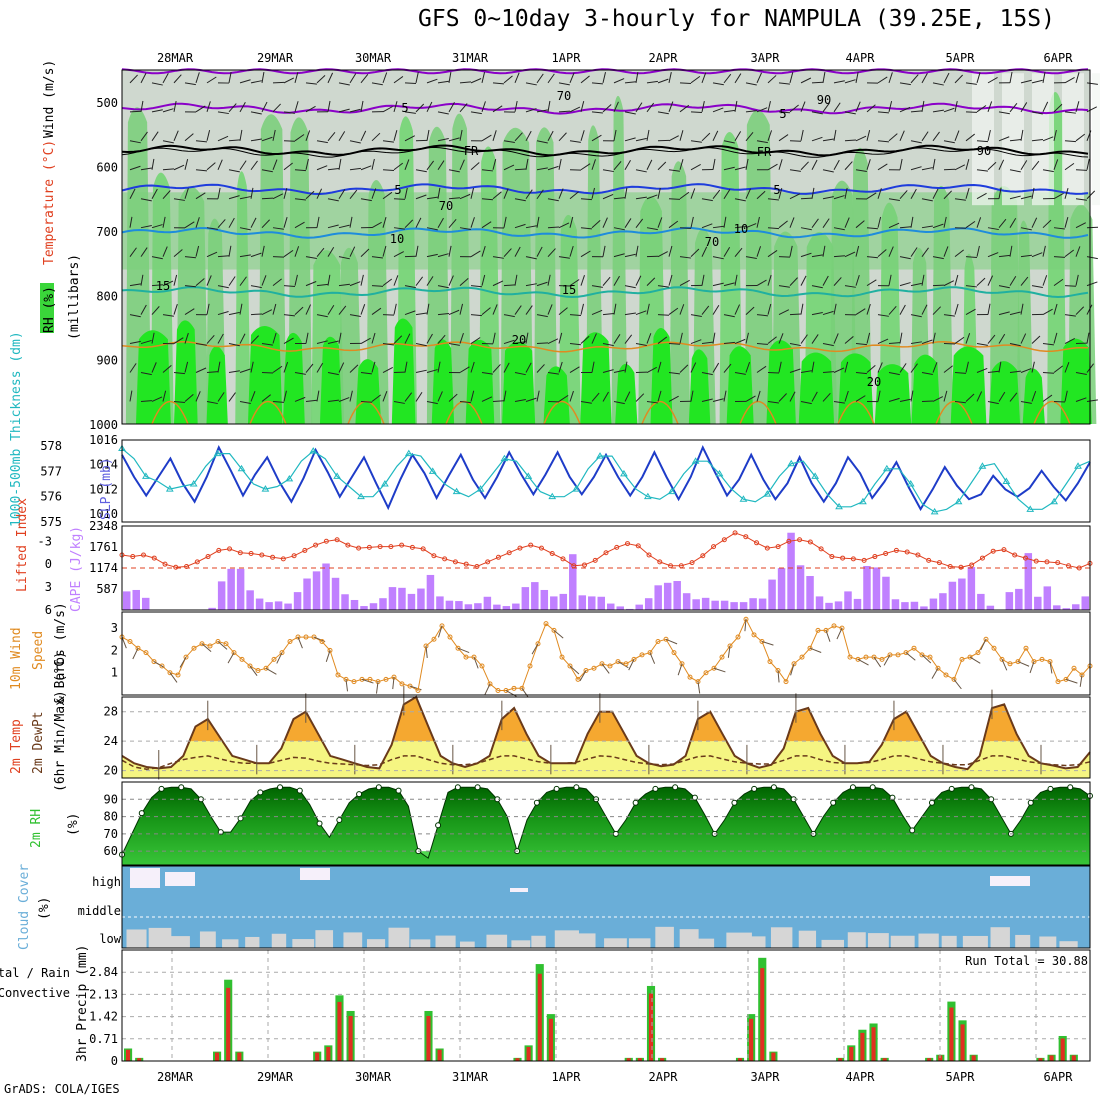 Image resolution: width=1100 pixels, height=1100 pixels. What do you see at coordinates (185, 372) in the screenshot?
I see `rh-band` at bounding box center [185, 372].